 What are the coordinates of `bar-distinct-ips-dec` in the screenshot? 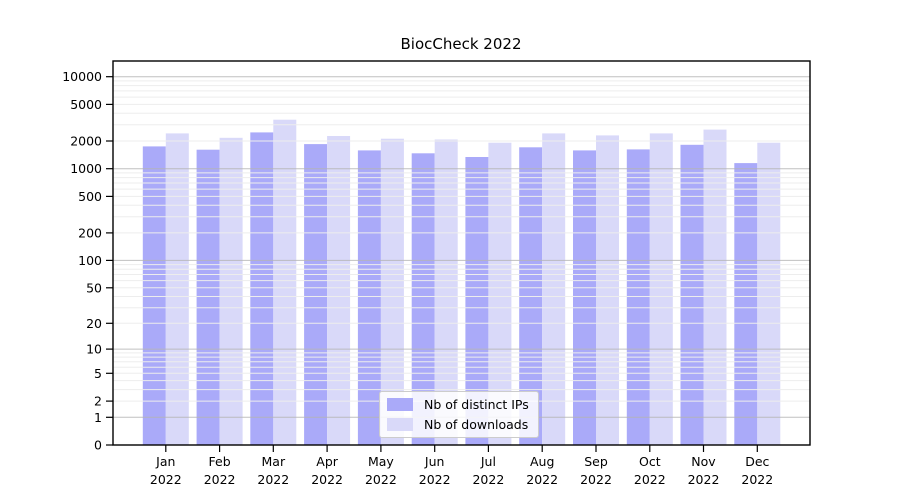 It's located at (746, 304).